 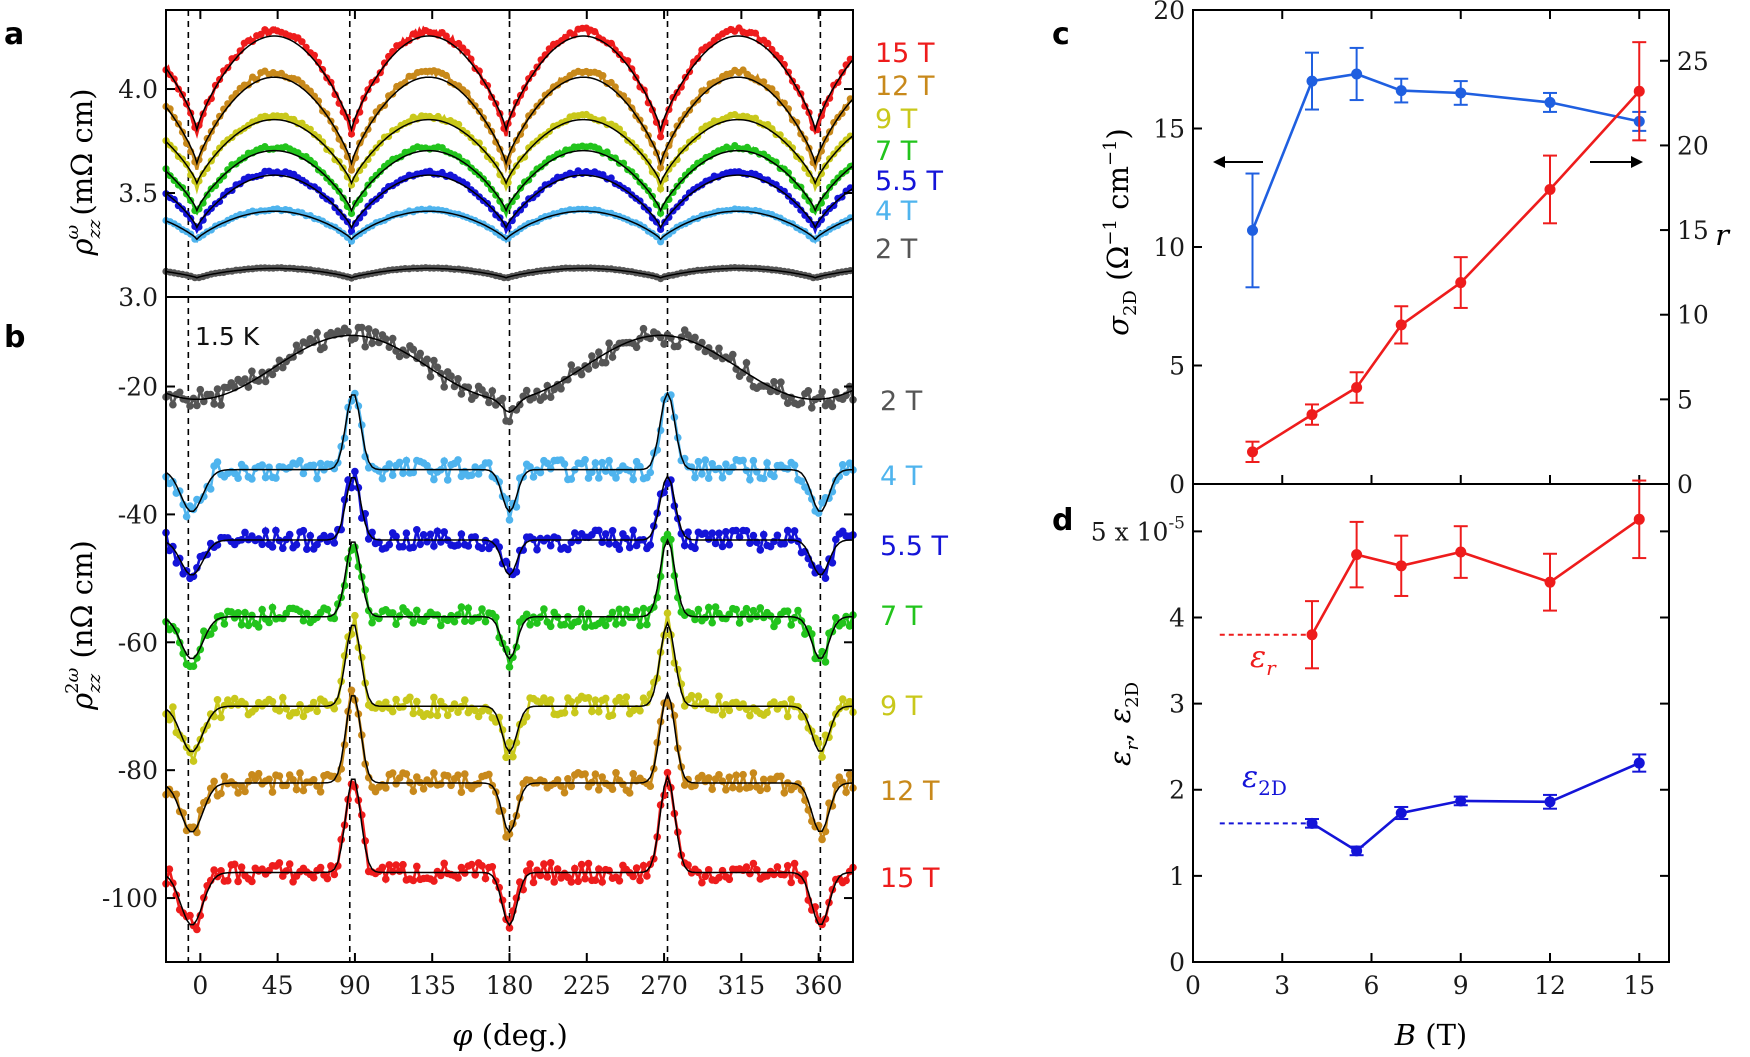 I want to click on y-axis-label-b: ρzz2ω (nΩ cm), so click(x=83, y=625).